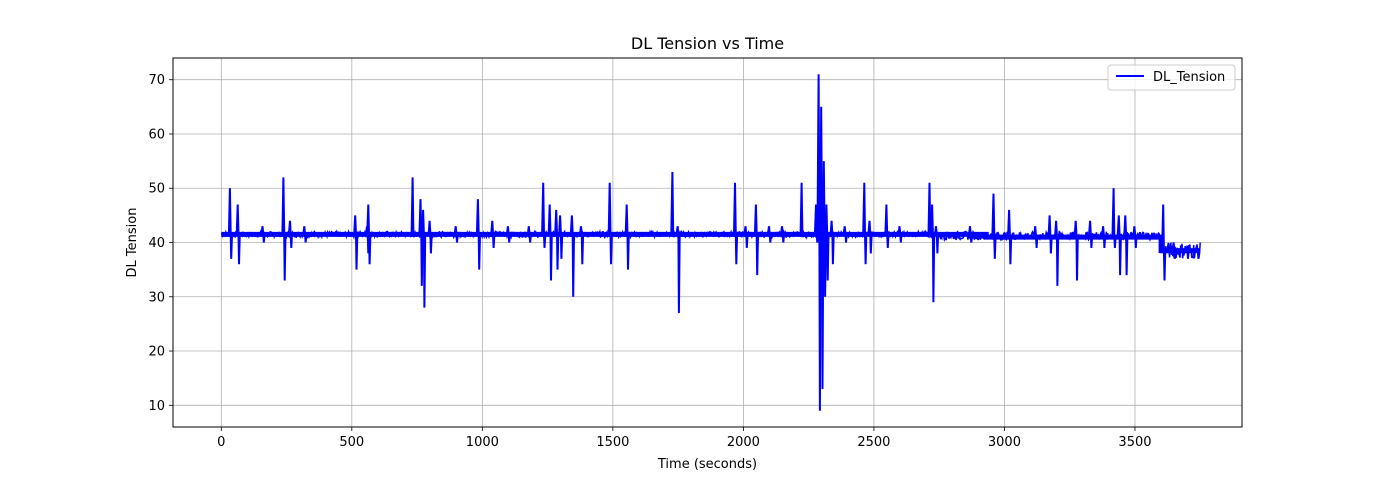  I want to click on y-tick-label: 30, so click(156, 297).